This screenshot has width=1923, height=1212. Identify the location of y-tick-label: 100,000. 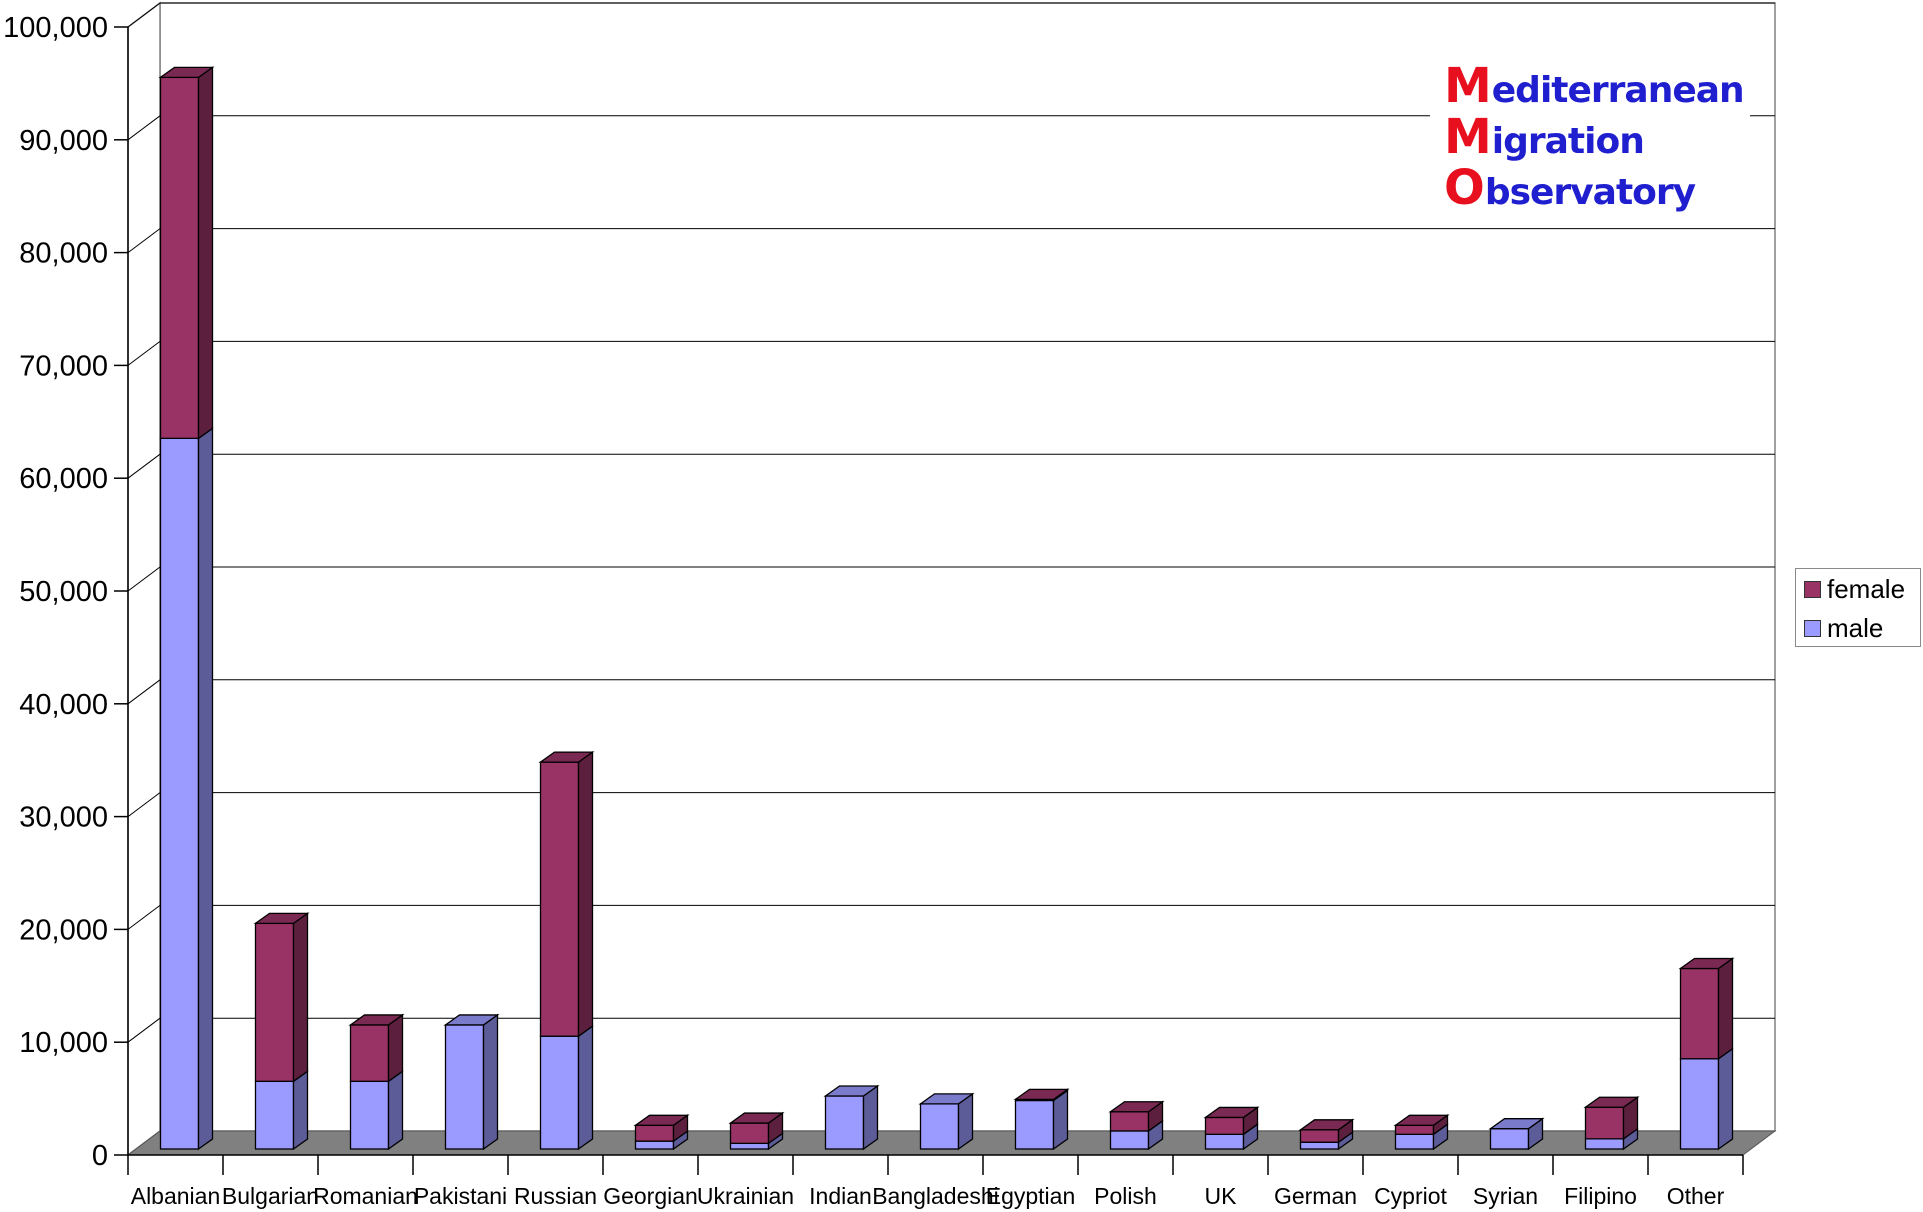
(55, 28).